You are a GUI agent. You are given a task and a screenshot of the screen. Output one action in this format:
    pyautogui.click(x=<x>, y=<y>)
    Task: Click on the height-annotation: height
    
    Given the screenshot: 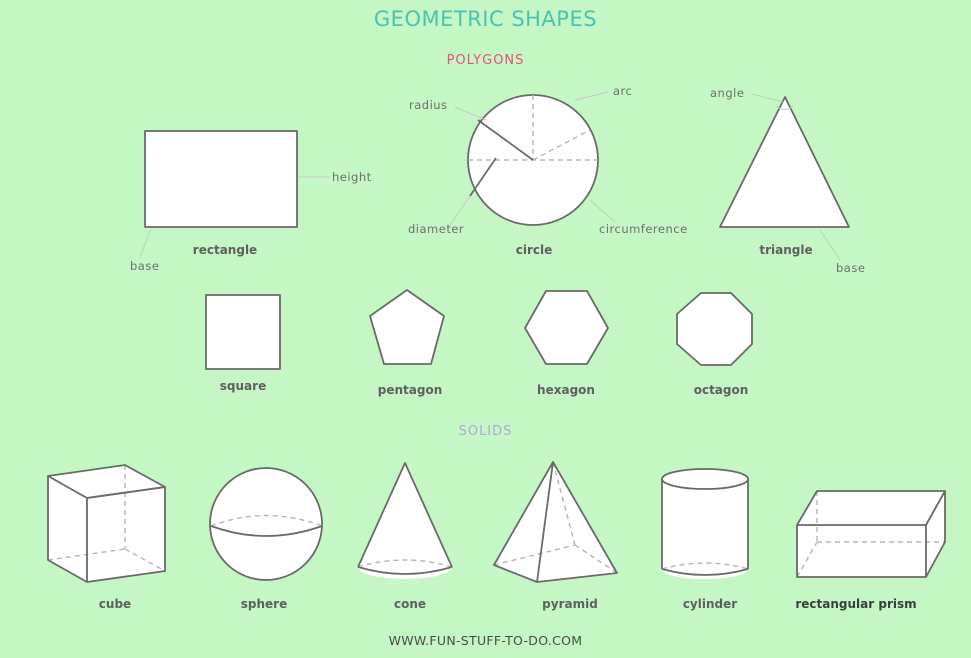 What is the action you would take?
    pyautogui.click(x=352, y=177)
    